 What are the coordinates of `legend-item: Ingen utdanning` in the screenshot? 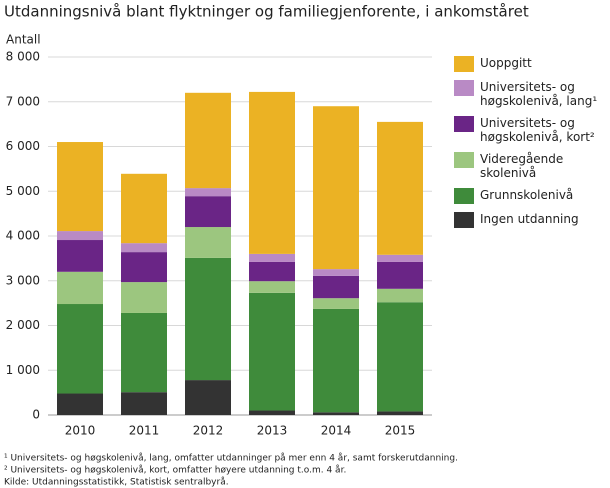 It's located at (529, 220).